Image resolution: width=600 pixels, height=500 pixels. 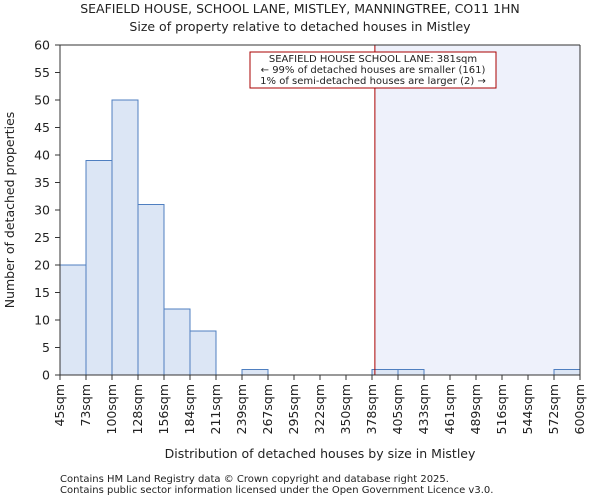 What do you see at coordinates (397, 409) in the screenshot?
I see `x-tick-label: 405sqm` at bounding box center [397, 409].